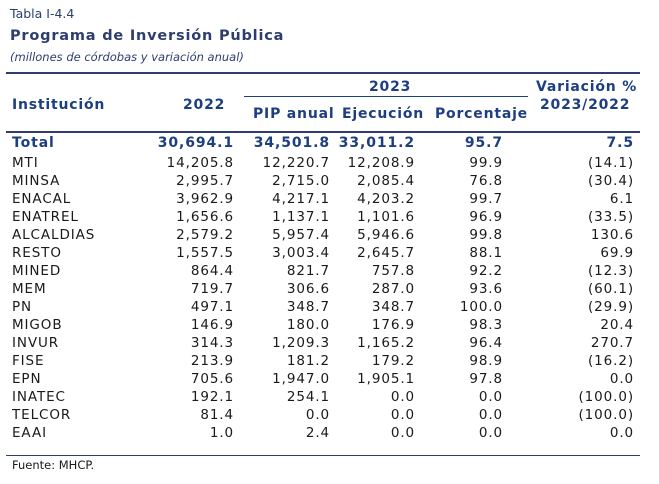 This screenshot has height=484, width=659. Describe the element at coordinates (212, 307) in the screenshot. I see `cell-2022: 497.1` at that location.